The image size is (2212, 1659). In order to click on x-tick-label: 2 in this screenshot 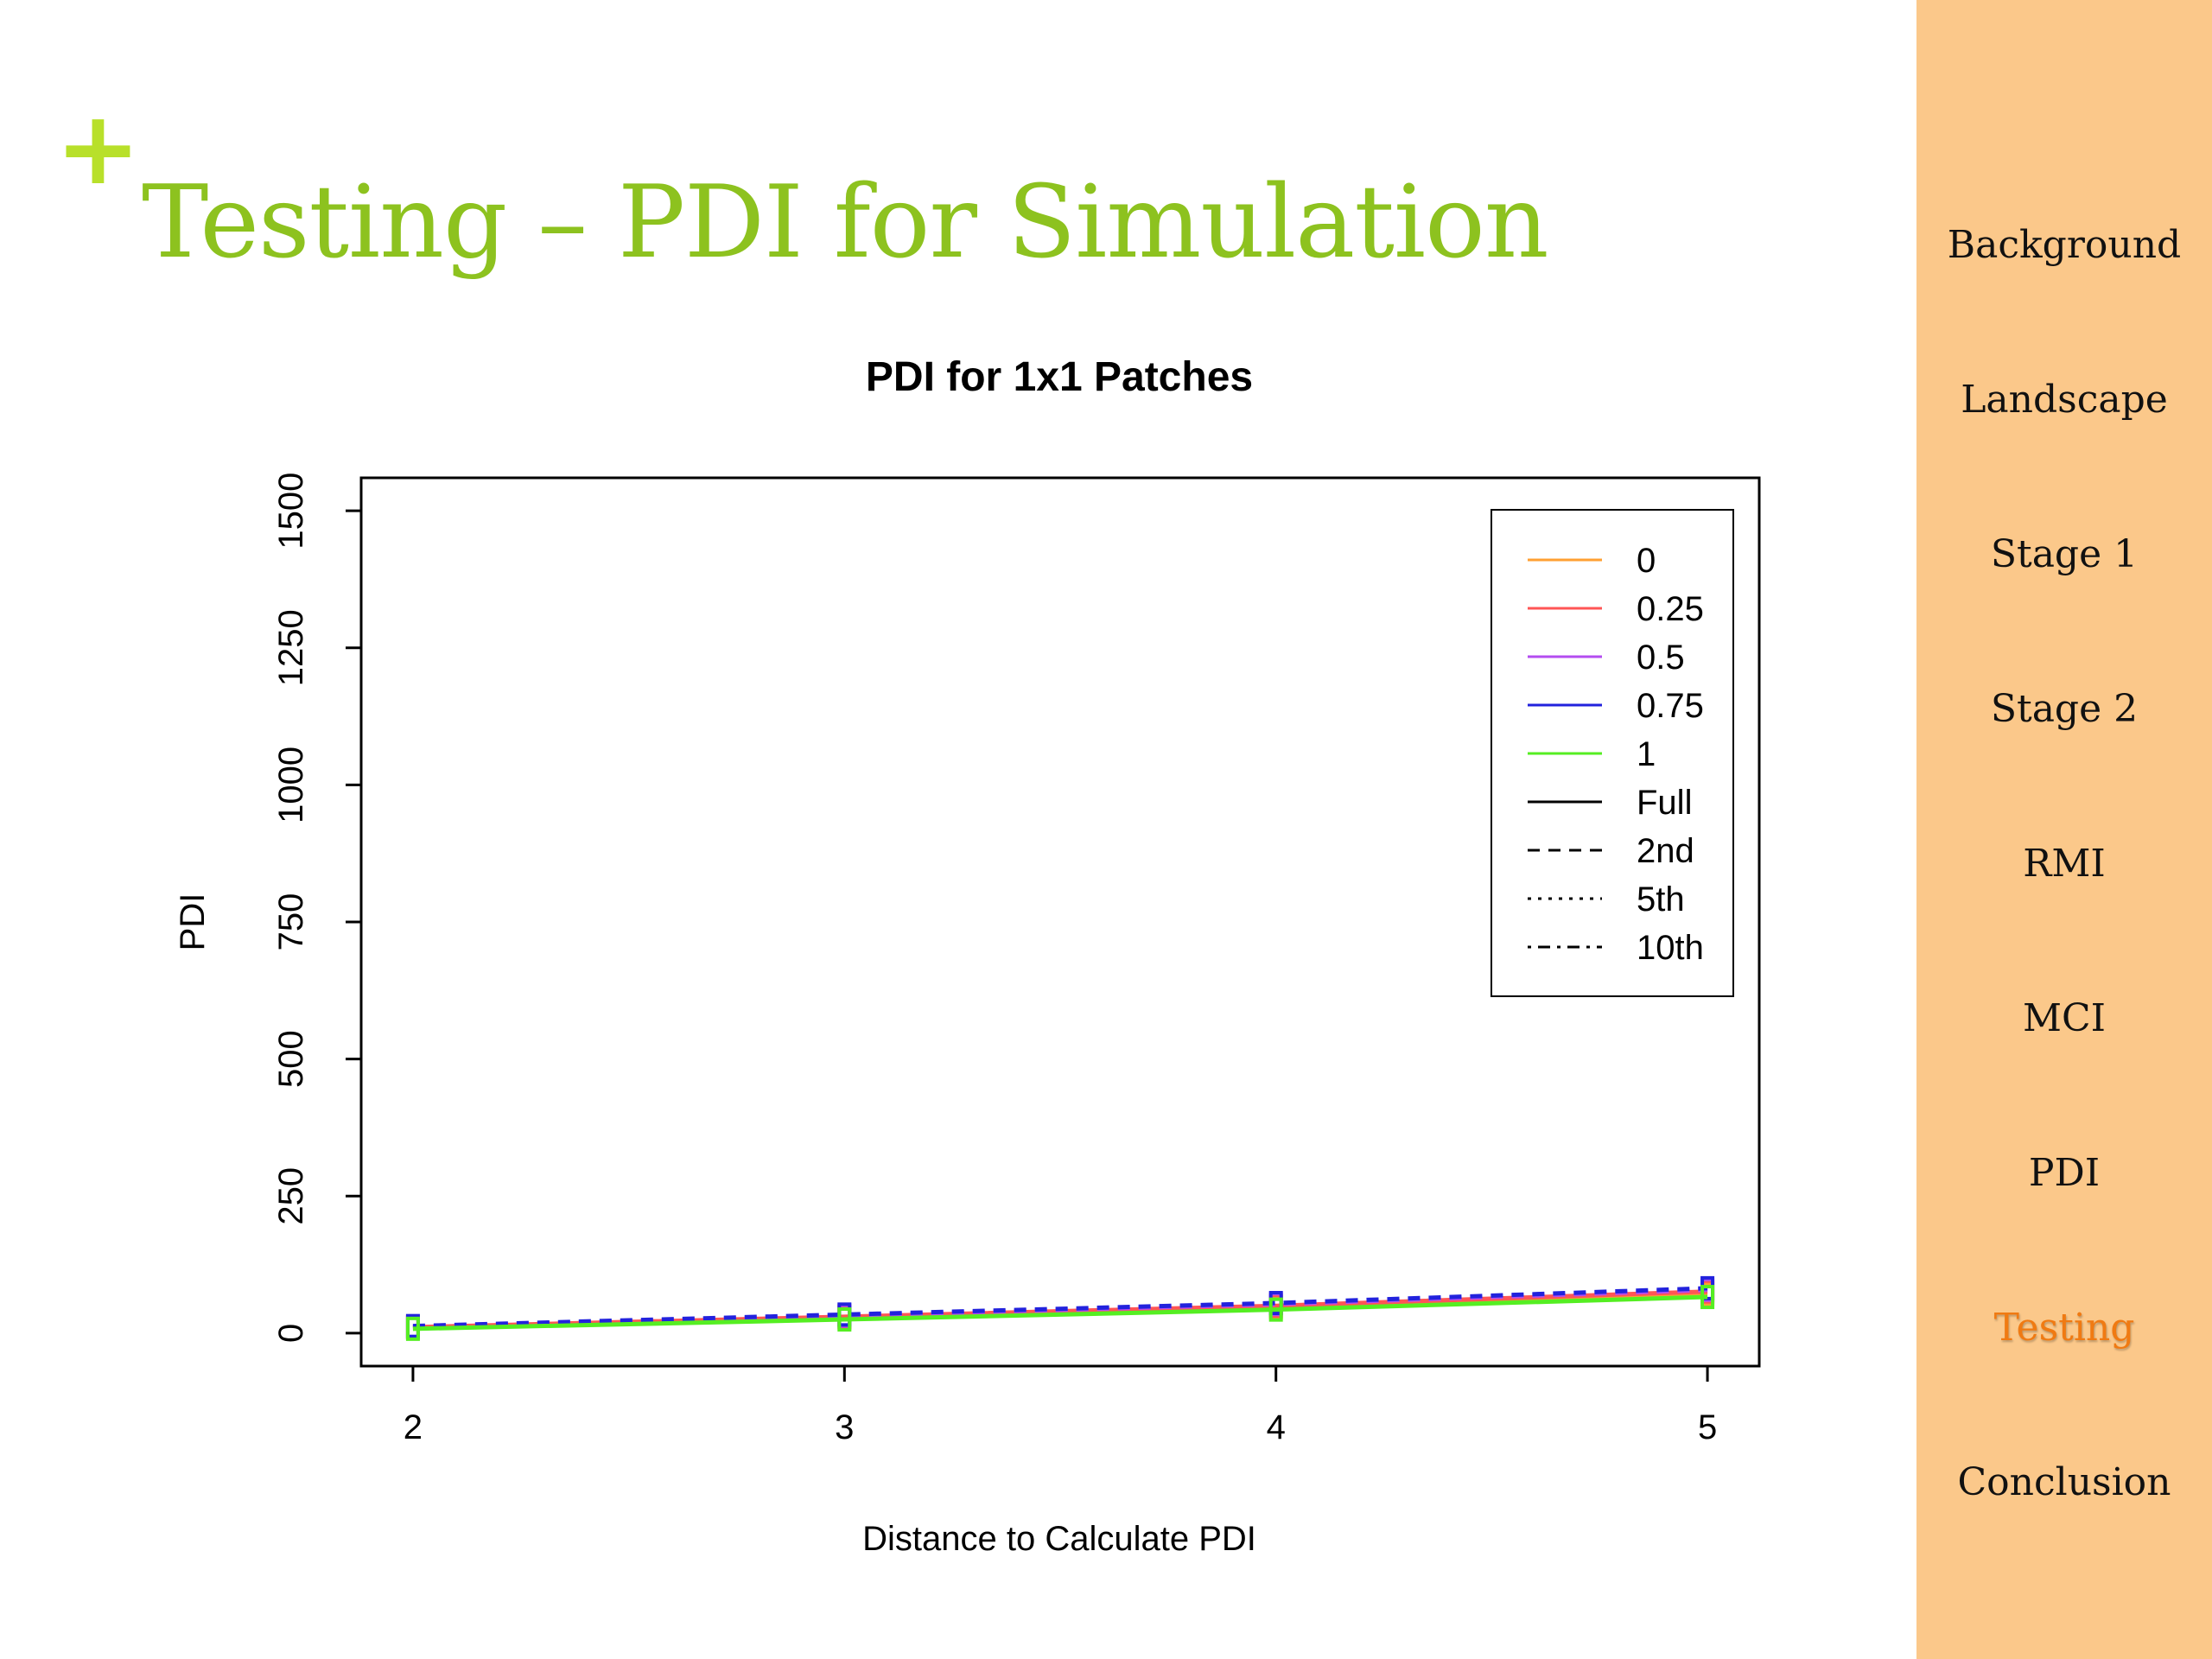, I will do `click(413, 1427)`.